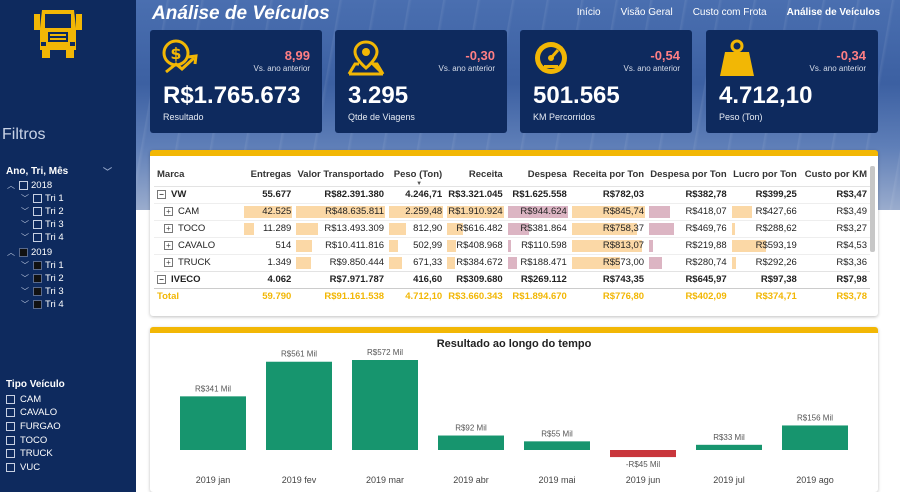  I want to click on nav-inicio: Início, so click(588, 12).